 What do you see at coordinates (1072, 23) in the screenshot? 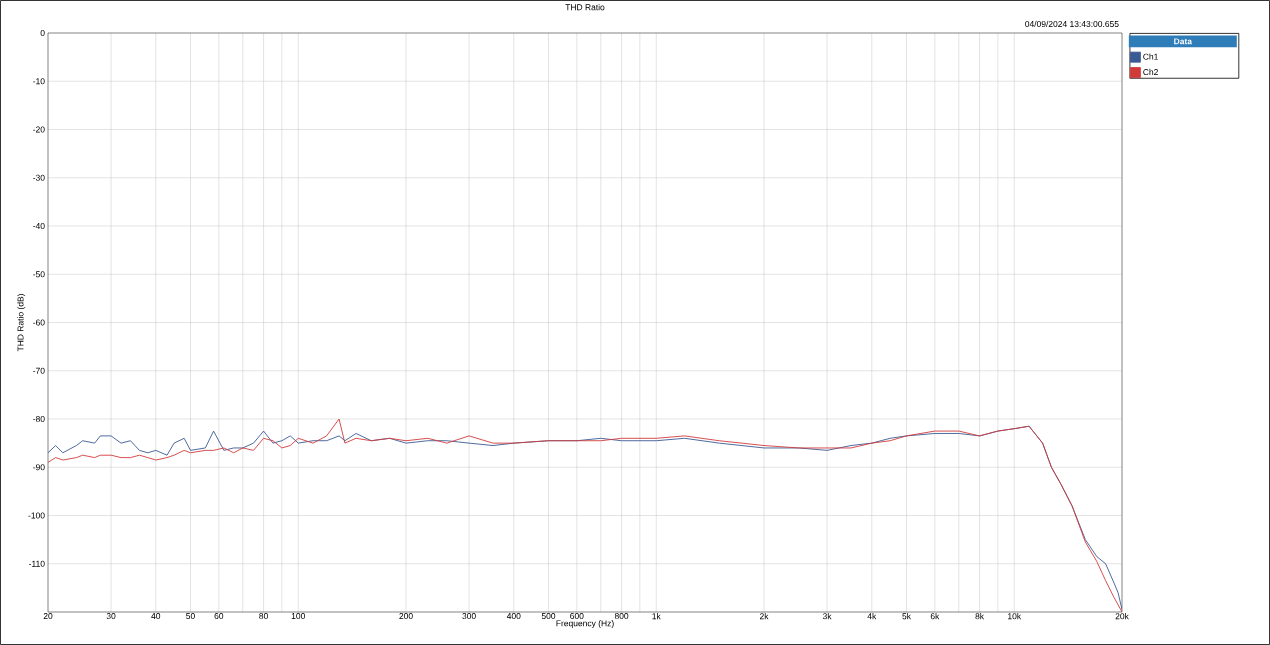
I see `text: 04/09/2024 13:43:00.655` at bounding box center [1072, 23].